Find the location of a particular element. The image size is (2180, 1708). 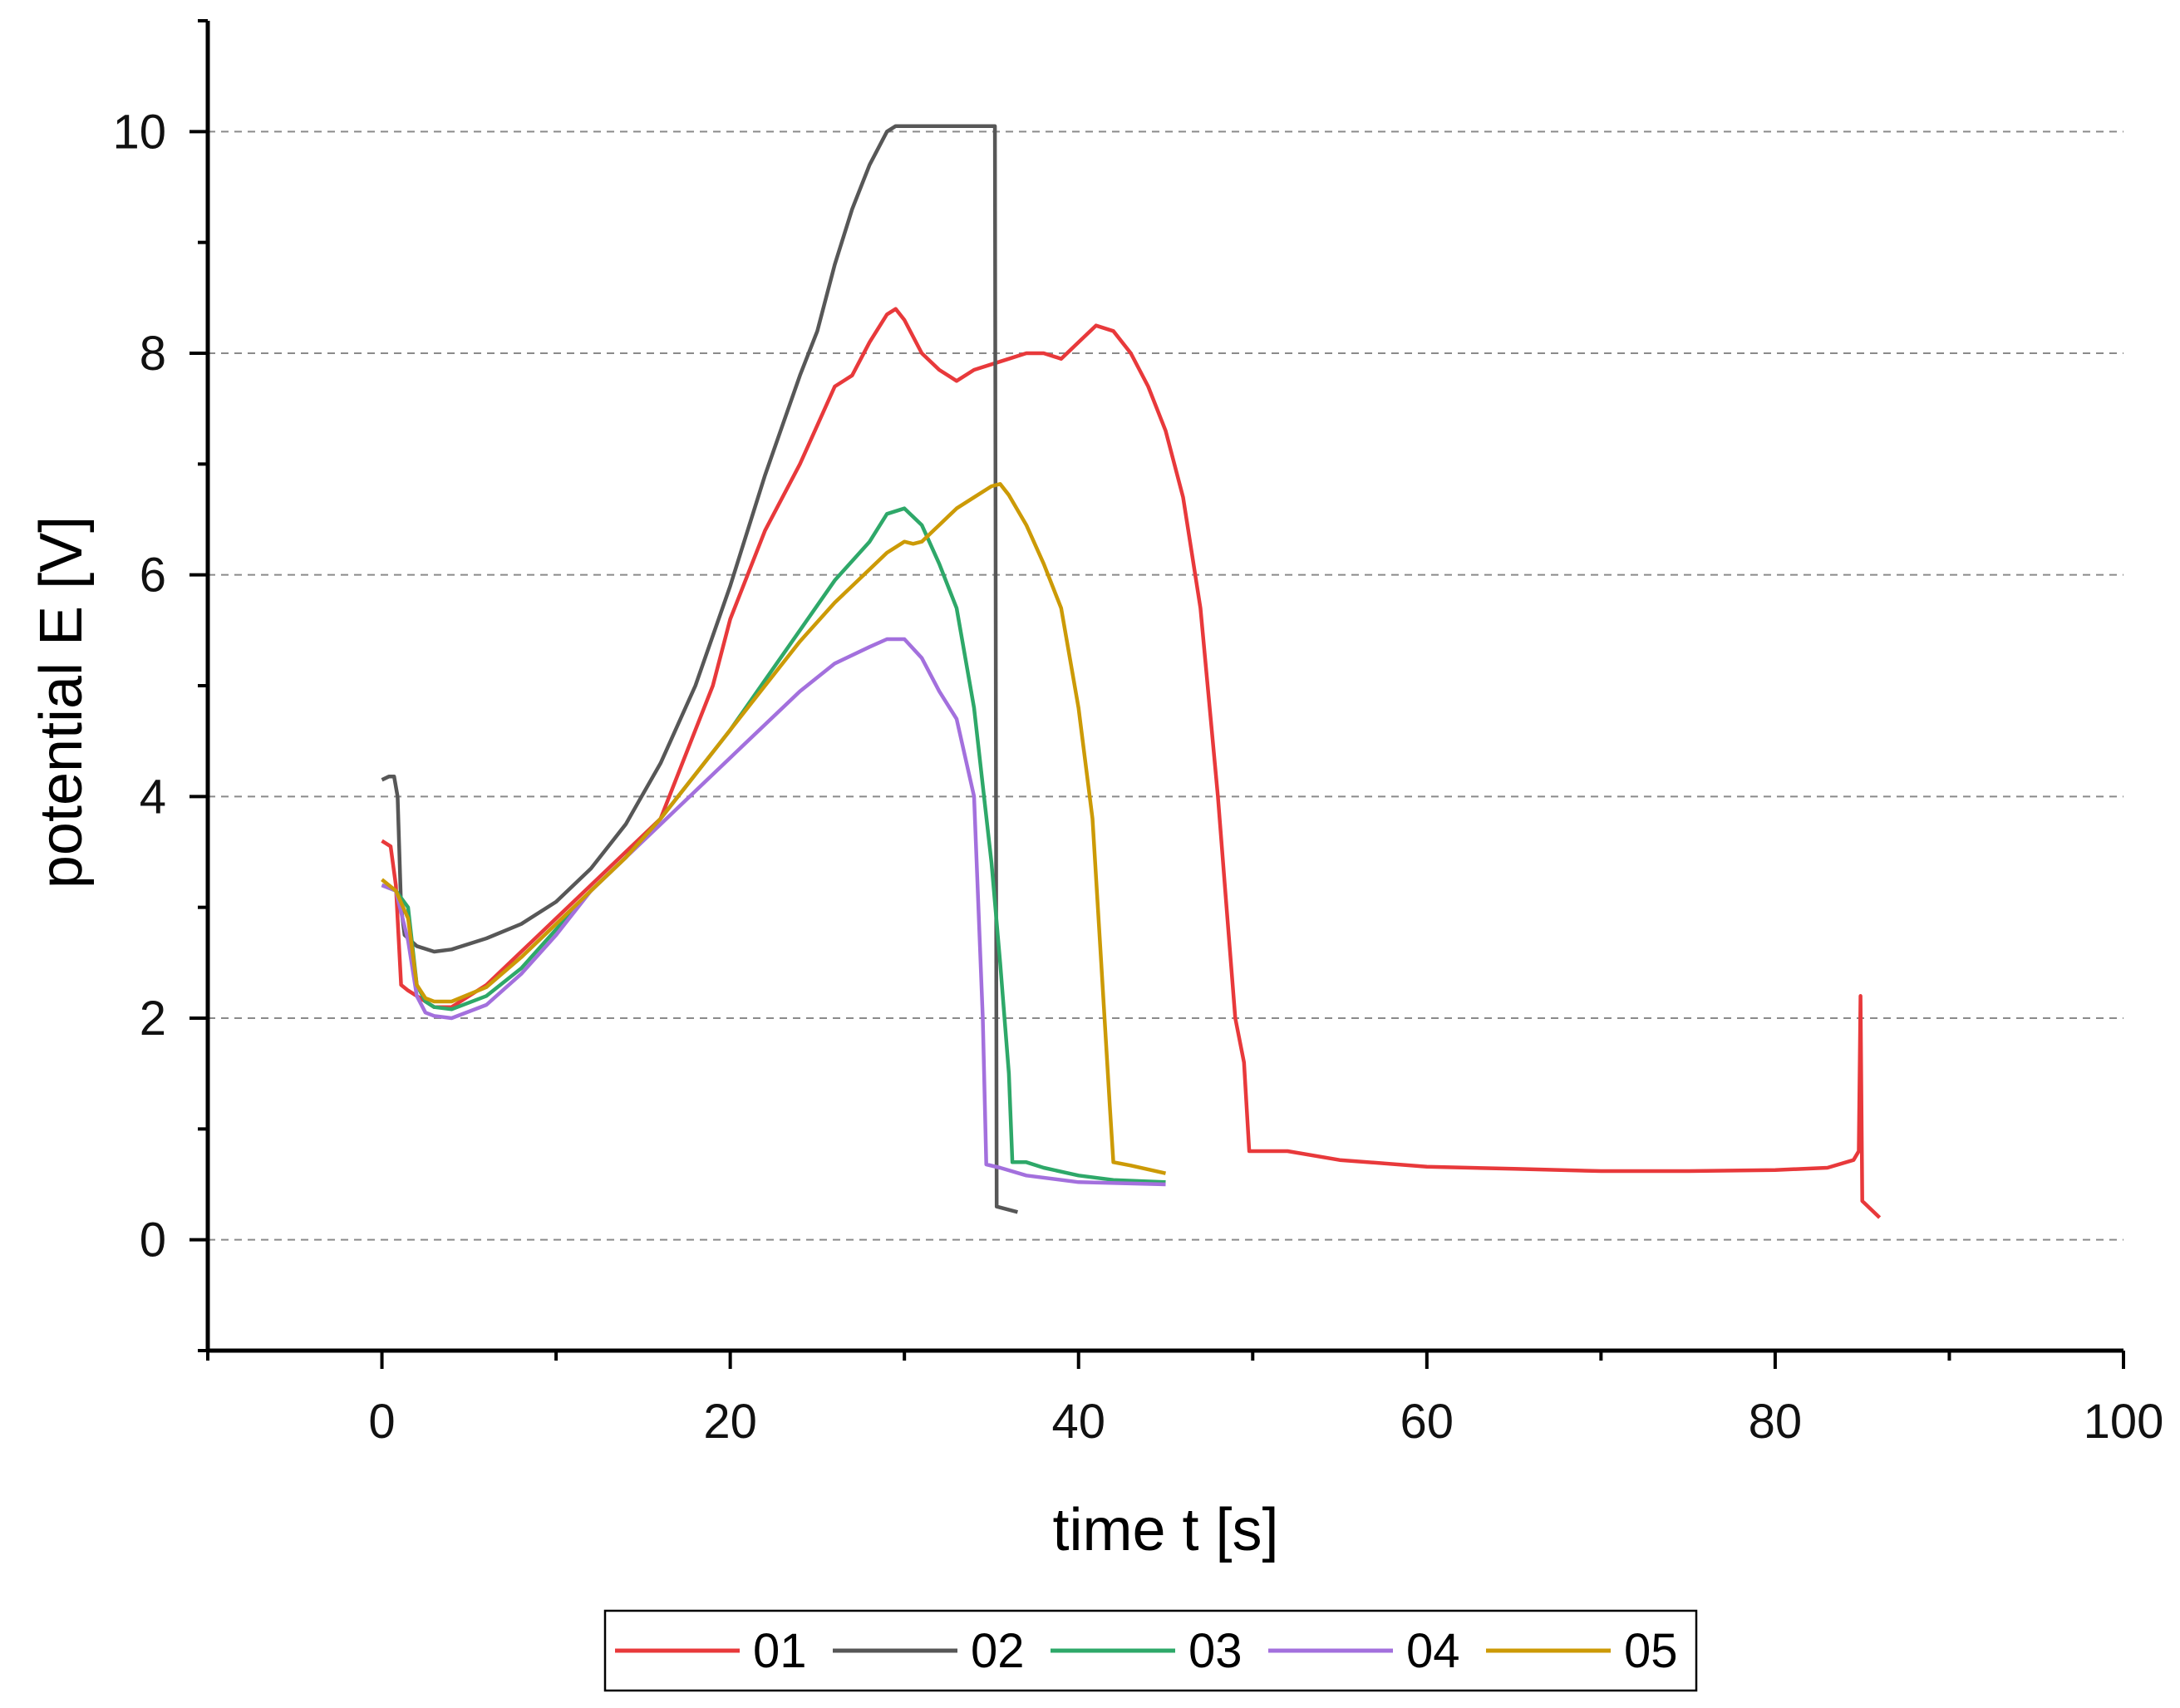

y-axis-title: potential E [V] is located at coordinates (61, 702).